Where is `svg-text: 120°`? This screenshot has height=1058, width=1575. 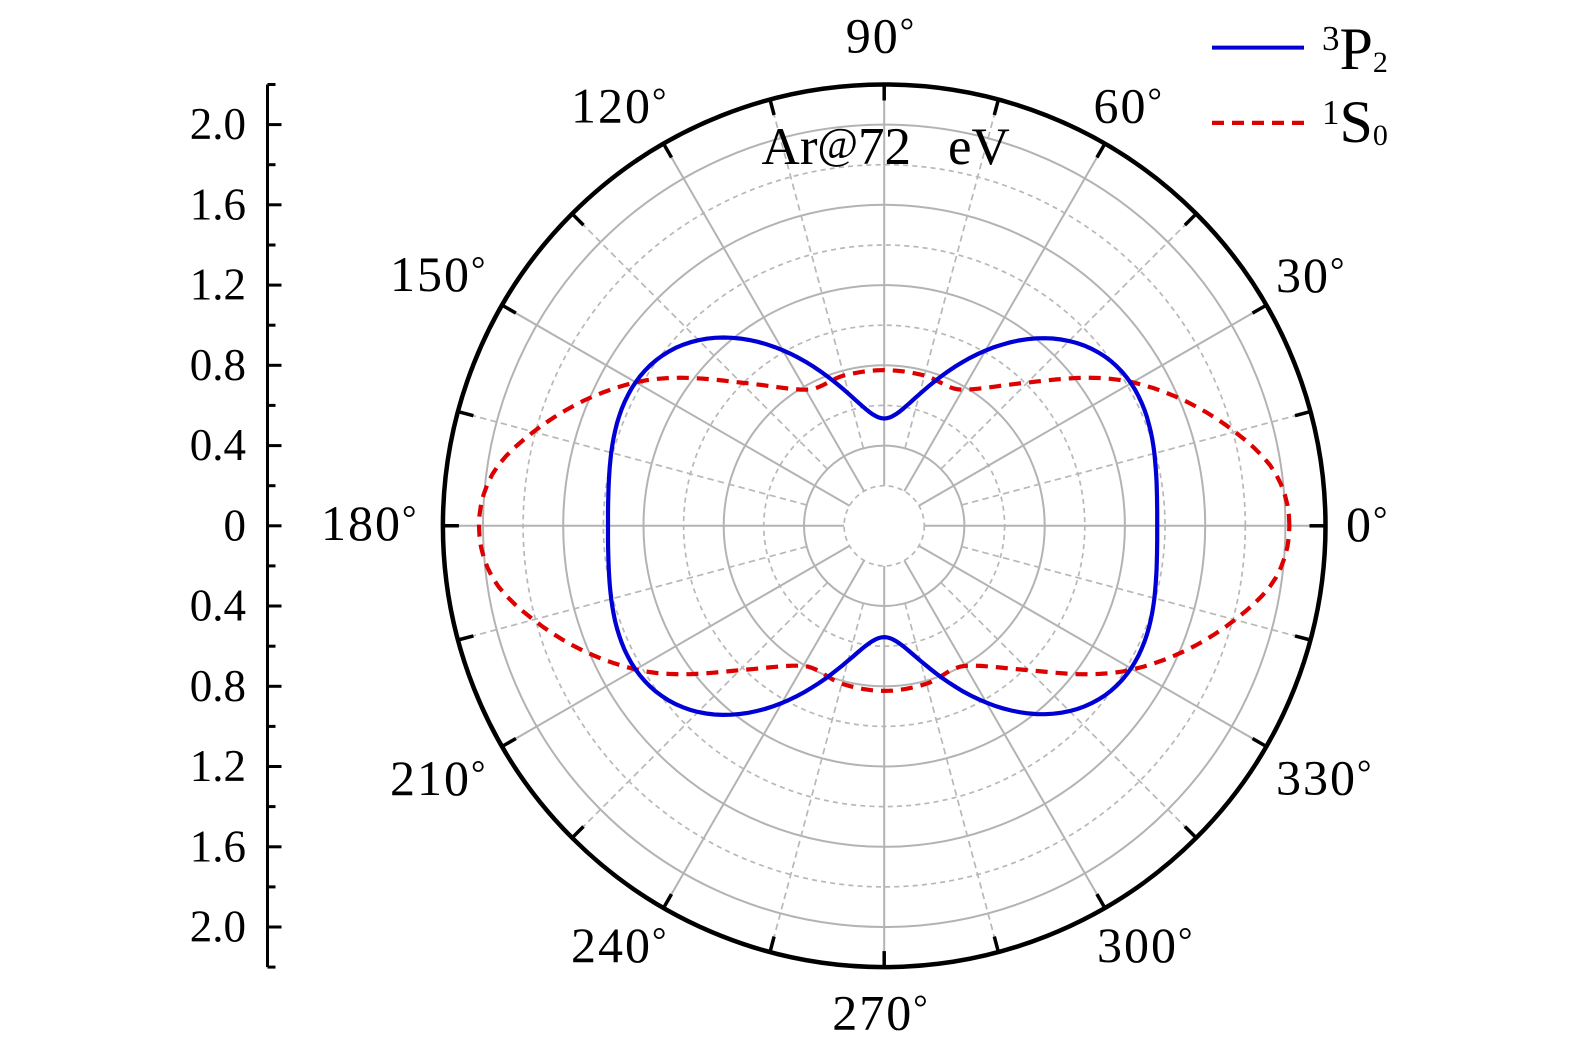
svg-text: 120° is located at coordinates (619, 106).